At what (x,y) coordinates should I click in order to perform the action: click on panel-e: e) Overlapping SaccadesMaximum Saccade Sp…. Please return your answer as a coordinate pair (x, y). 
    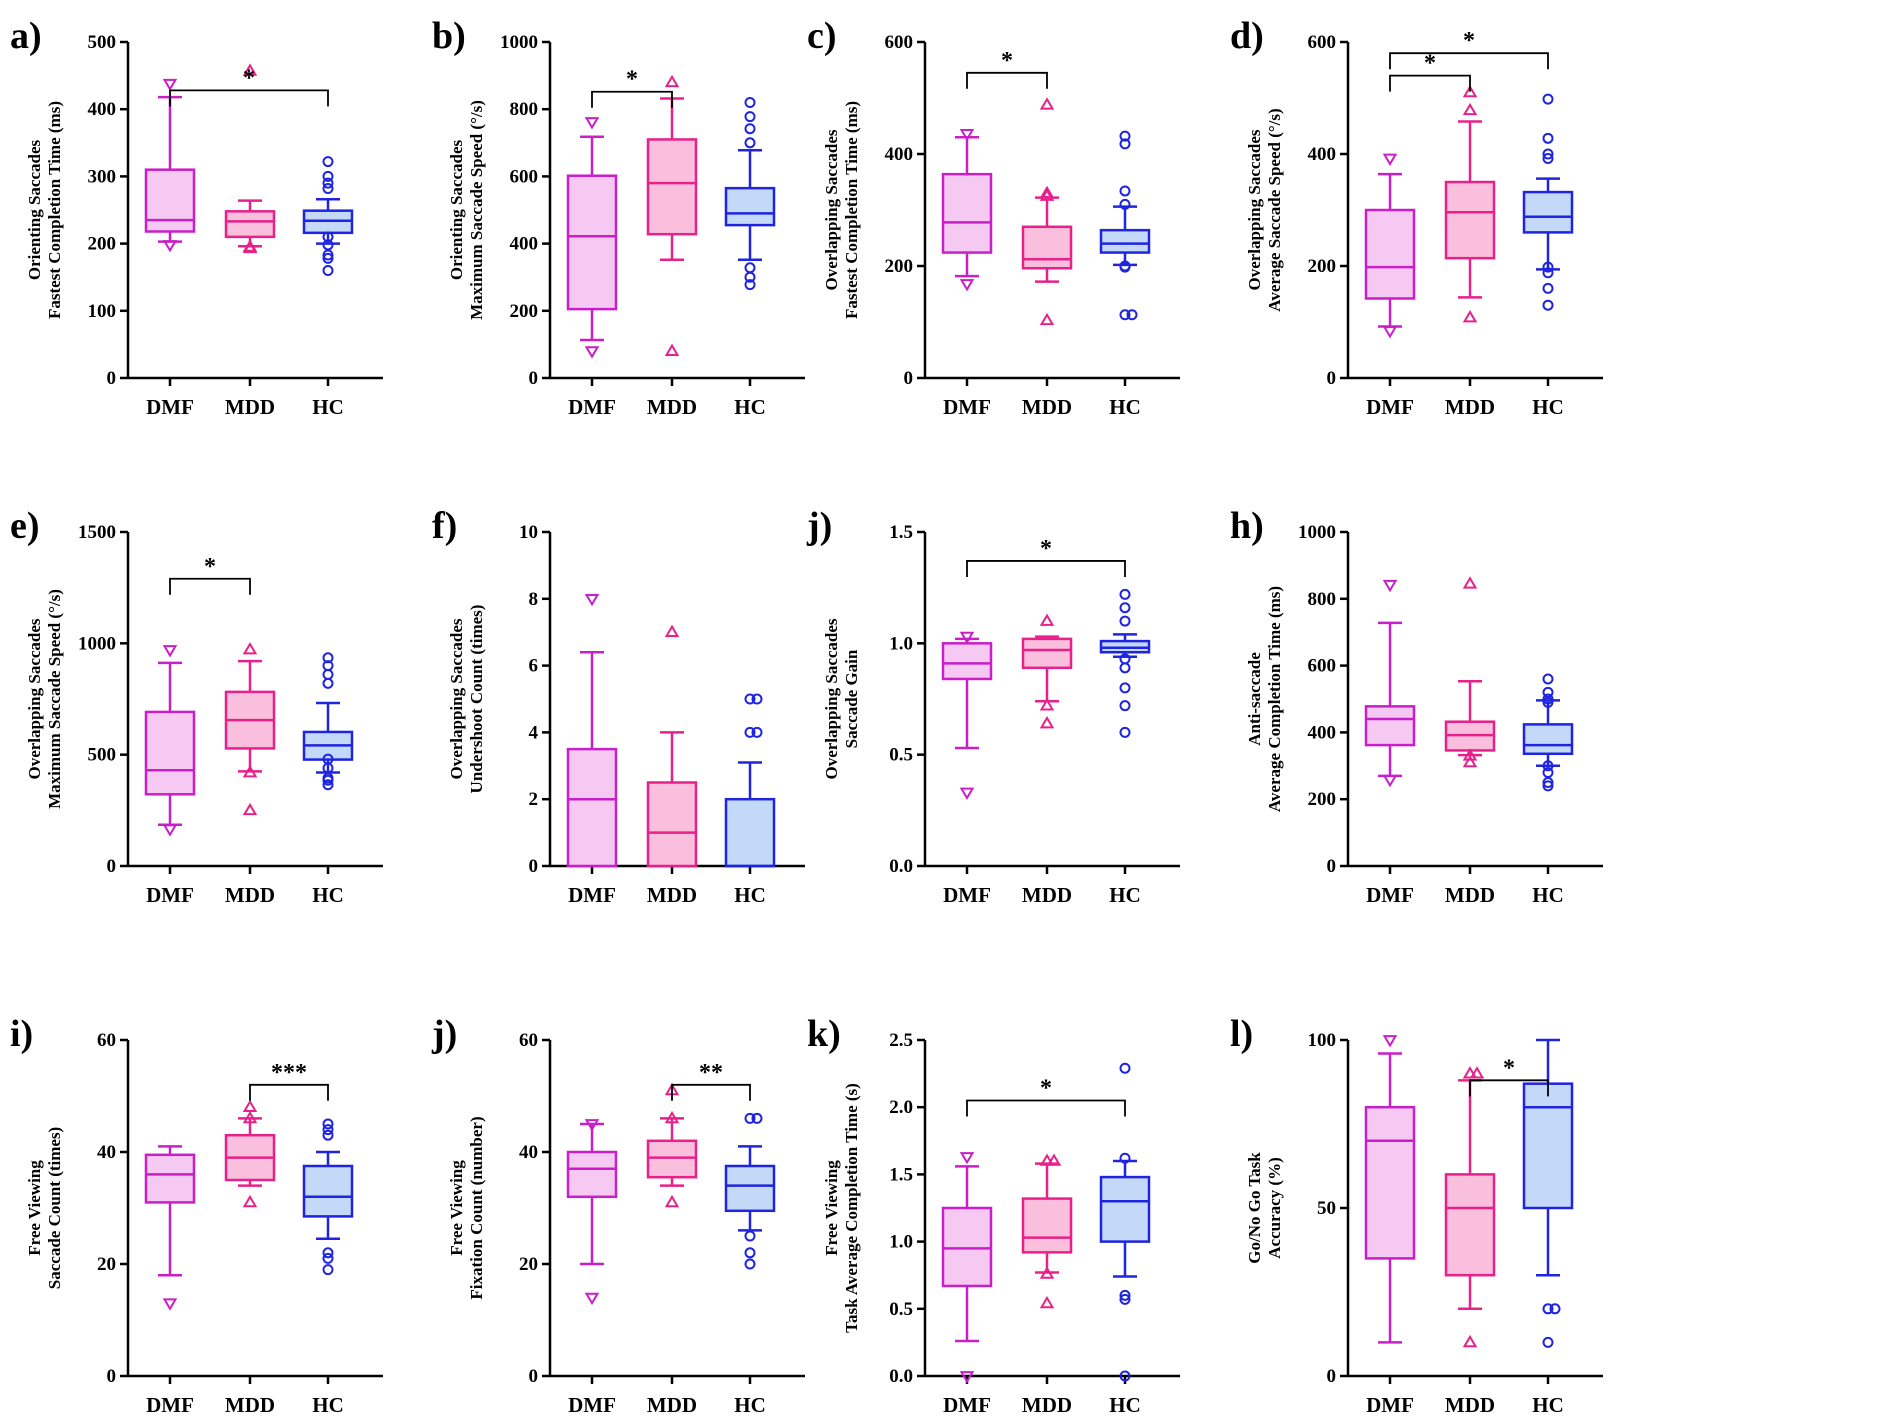
    Looking at the image, I should click on (196, 706).